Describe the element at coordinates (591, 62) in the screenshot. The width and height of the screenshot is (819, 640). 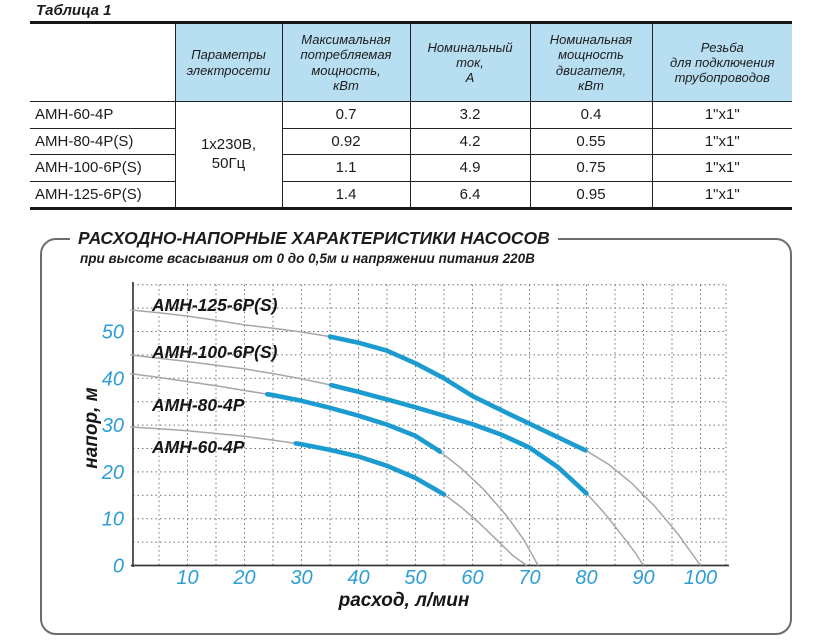
I see `col-header-motor-power: Номинальная мощность двигателя, кВт` at that location.